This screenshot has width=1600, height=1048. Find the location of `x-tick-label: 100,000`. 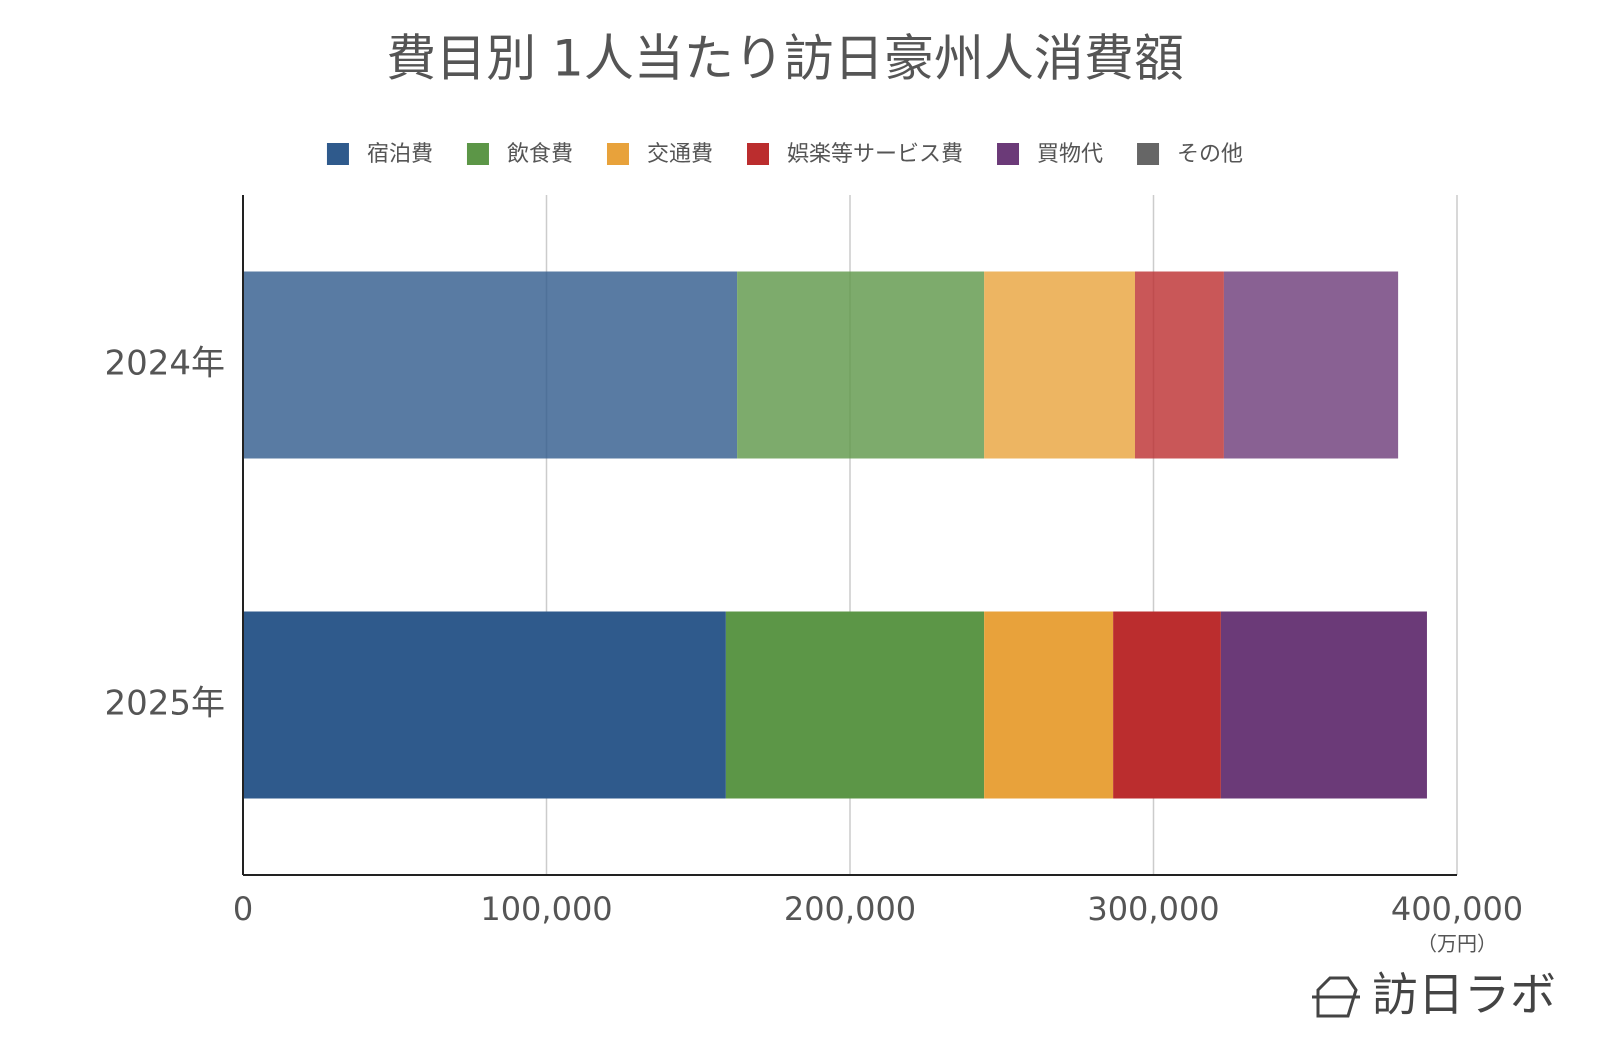

x-tick-label: 100,000 is located at coordinates (546, 909).